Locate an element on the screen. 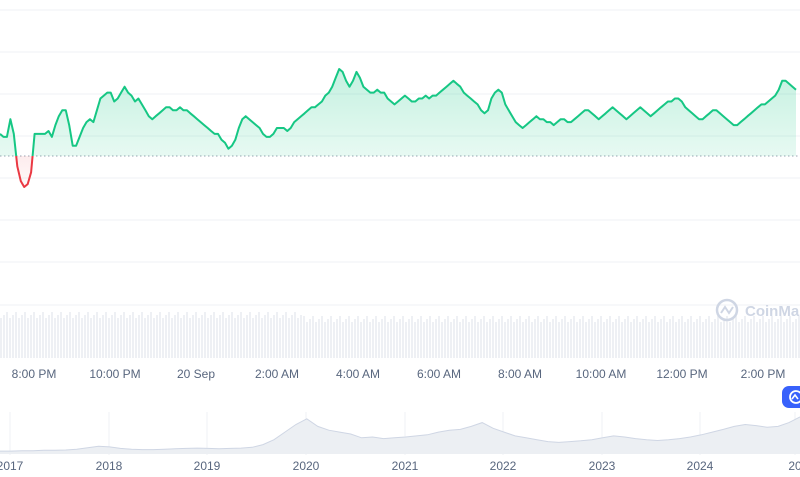 The width and height of the screenshot is (800, 477). overview-area is located at coordinates (400, 435).